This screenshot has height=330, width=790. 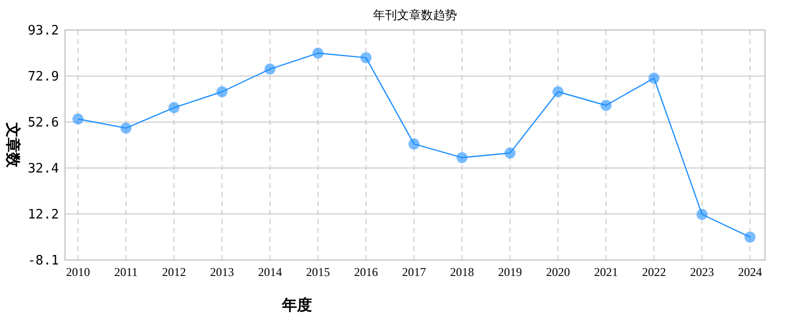 I want to click on x-tick-label: 2010, so click(x=78, y=272).